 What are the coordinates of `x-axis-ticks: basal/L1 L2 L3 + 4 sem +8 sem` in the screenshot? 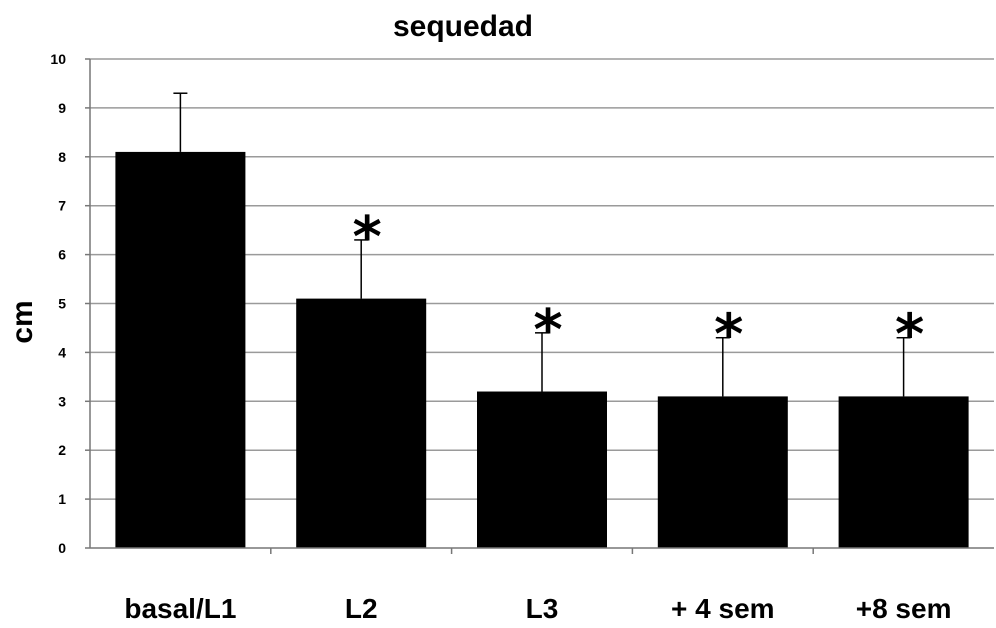 It's located at (537, 608).